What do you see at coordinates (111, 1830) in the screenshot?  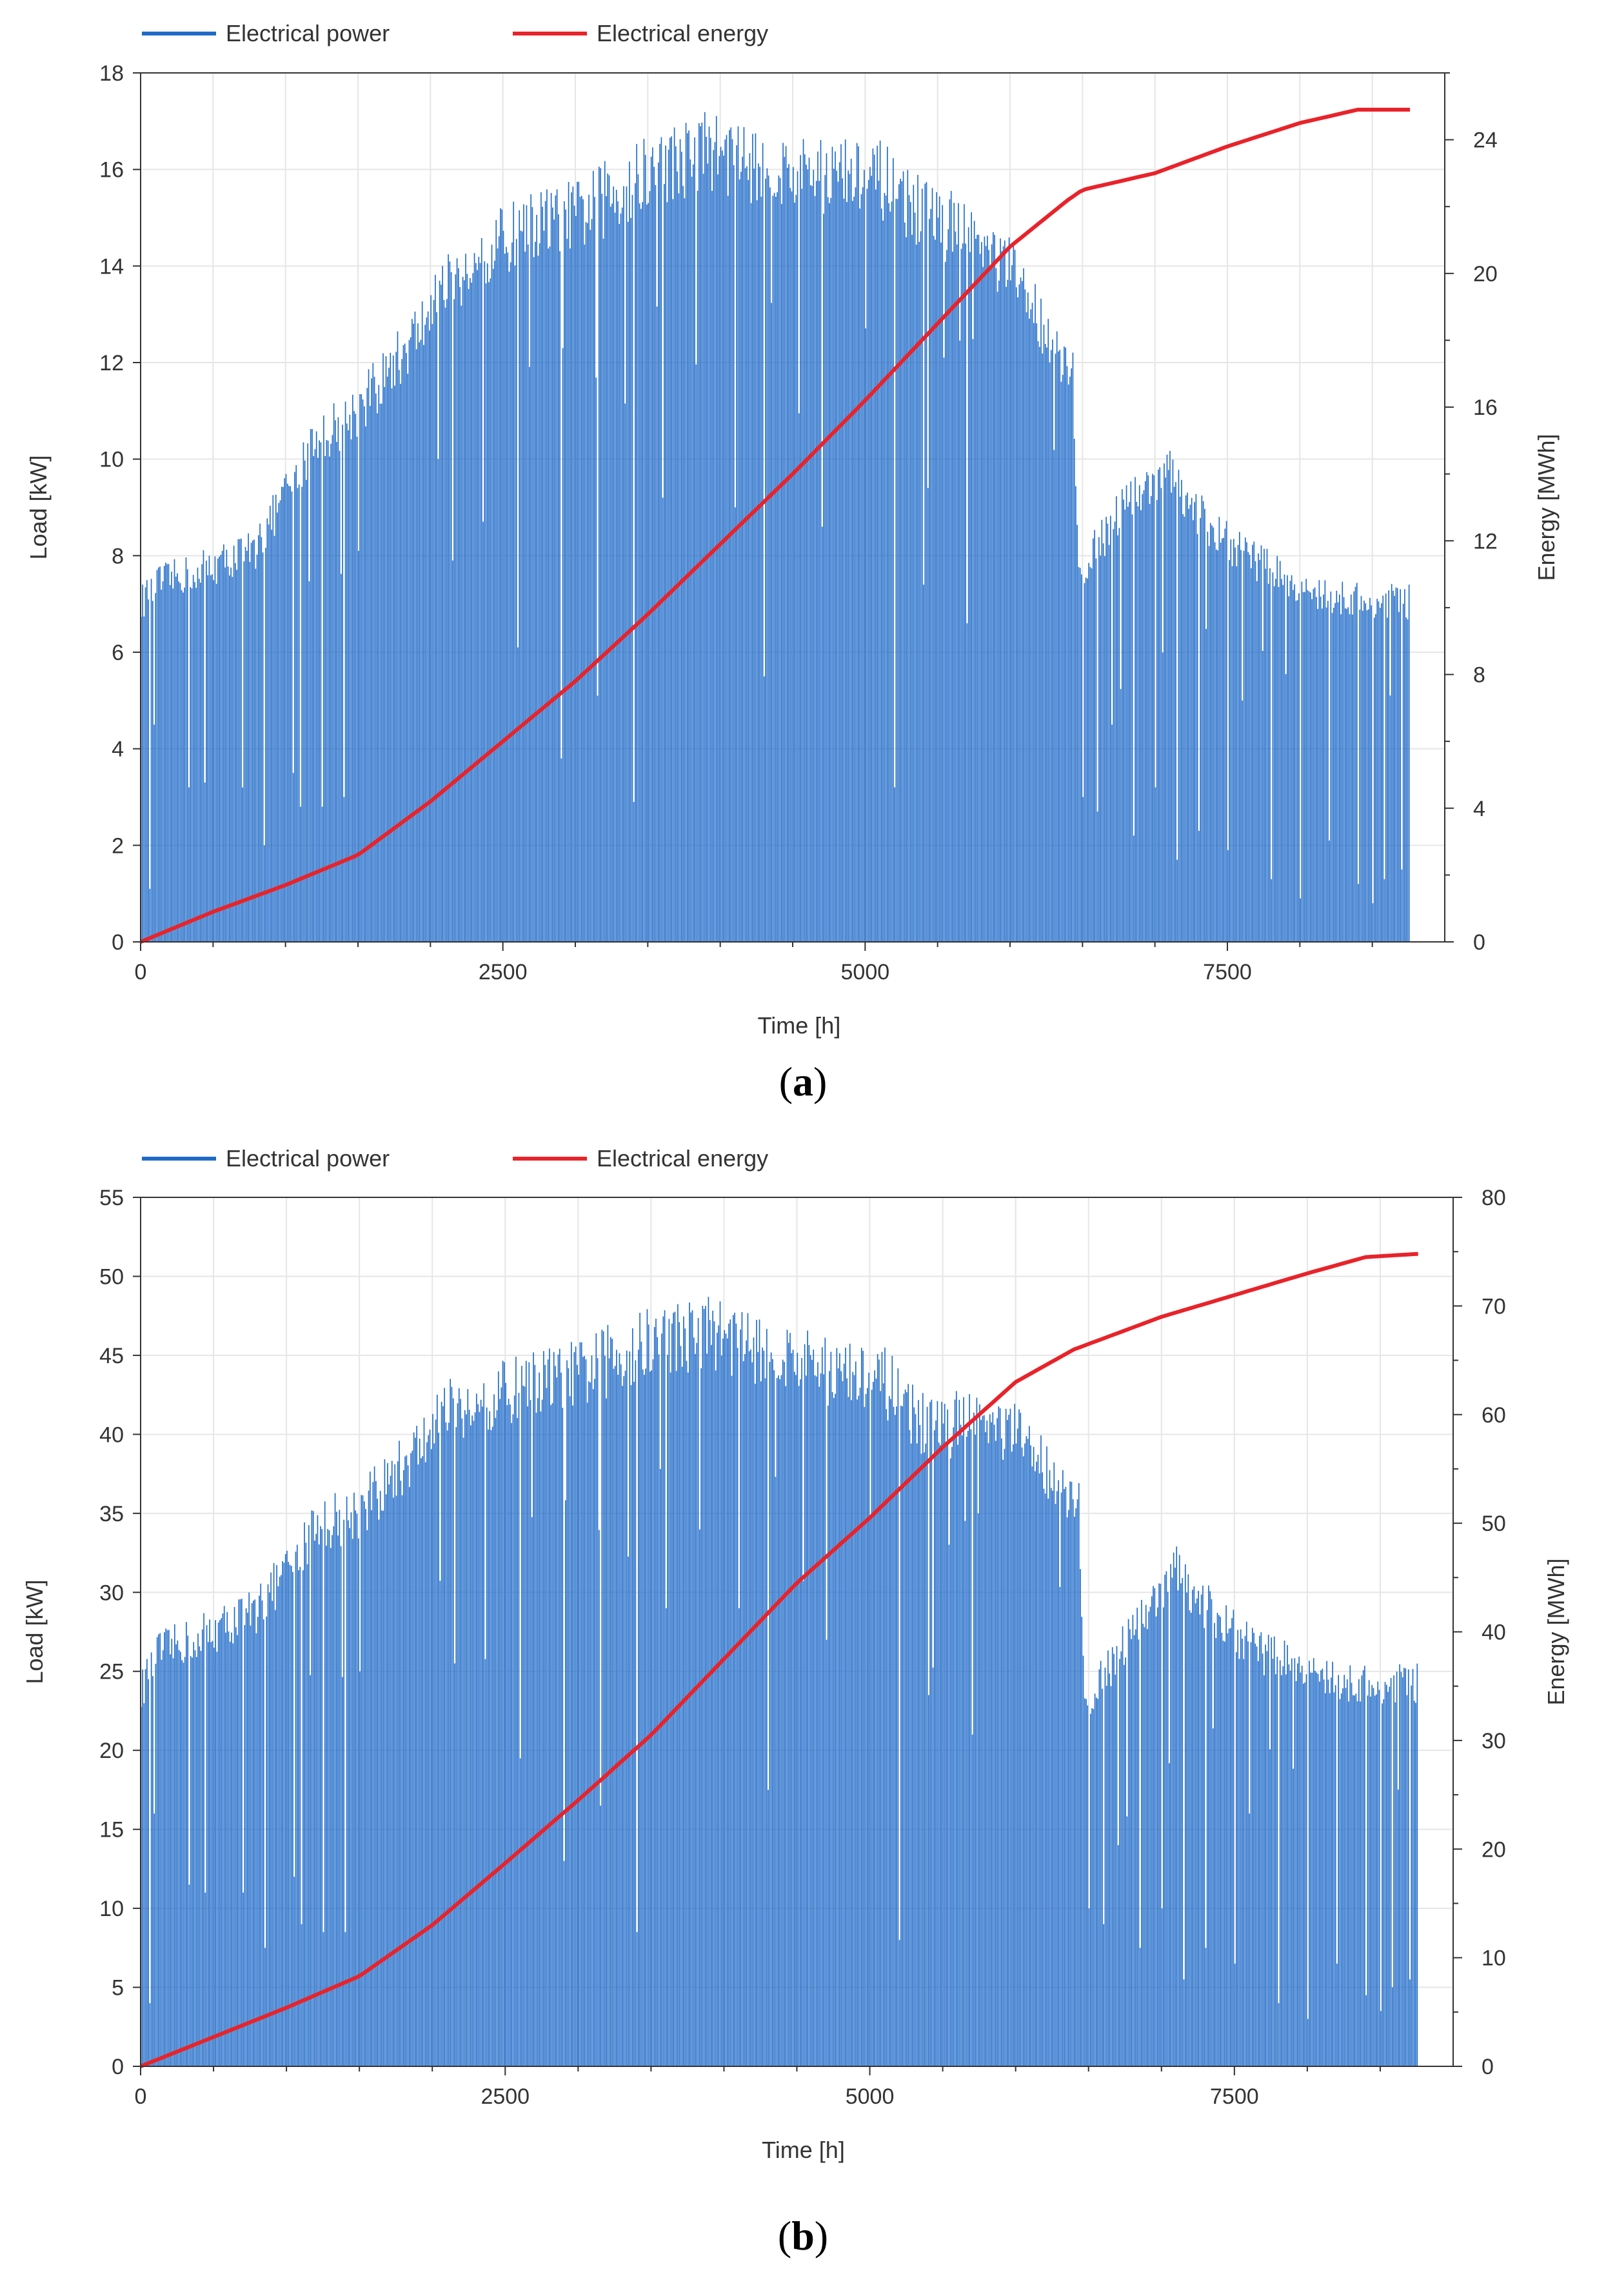 I see `y-left-tick-label: 15` at bounding box center [111, 1830].